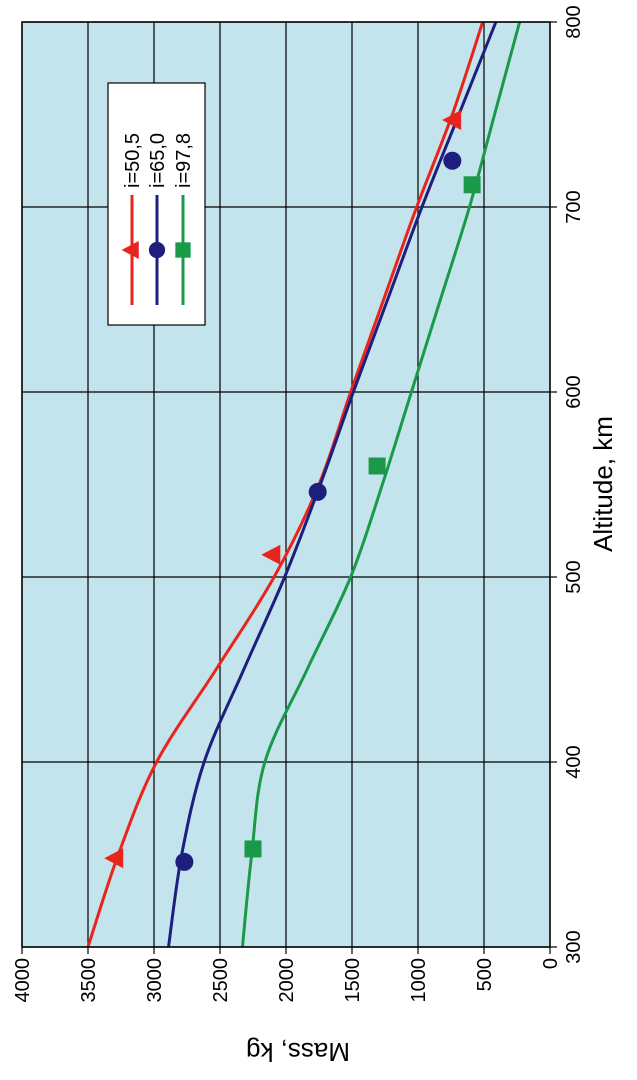 This screenshot has height=1080, width=637. Describe the element at coordinates (23, 980) in the screenshot. I see `y-tick-label-0: 4000` at that location.